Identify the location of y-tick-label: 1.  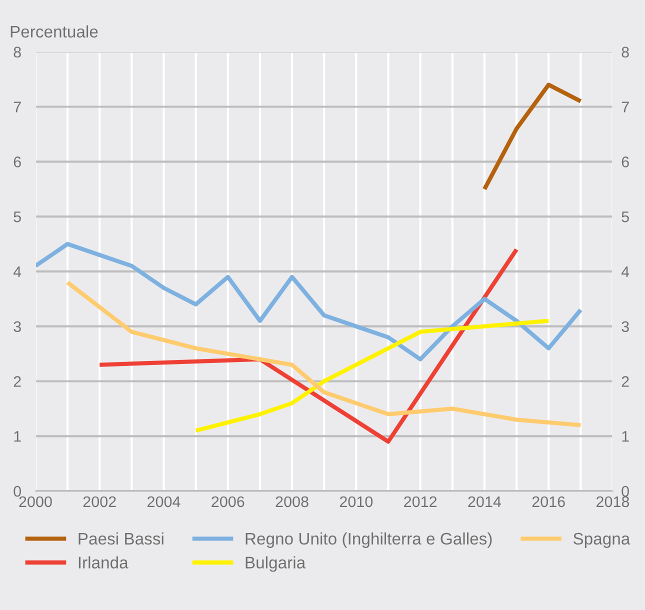
(17, 436).